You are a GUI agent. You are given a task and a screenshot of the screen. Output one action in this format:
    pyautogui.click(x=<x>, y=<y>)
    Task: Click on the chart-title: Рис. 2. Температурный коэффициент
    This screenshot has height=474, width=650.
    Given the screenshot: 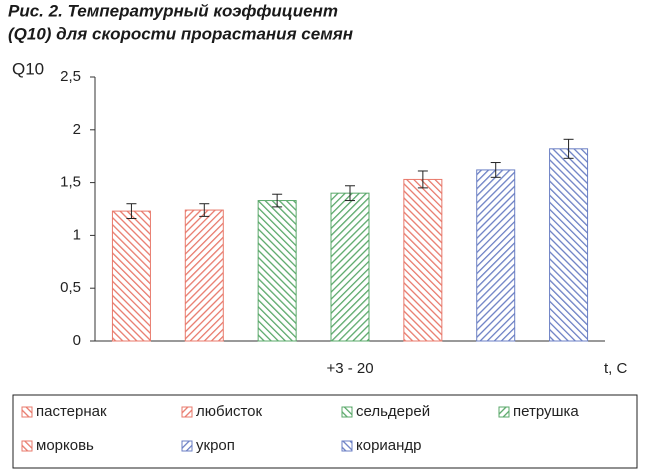 What is the action you would take?
    pyautogui.click(x=173, y=10)
    